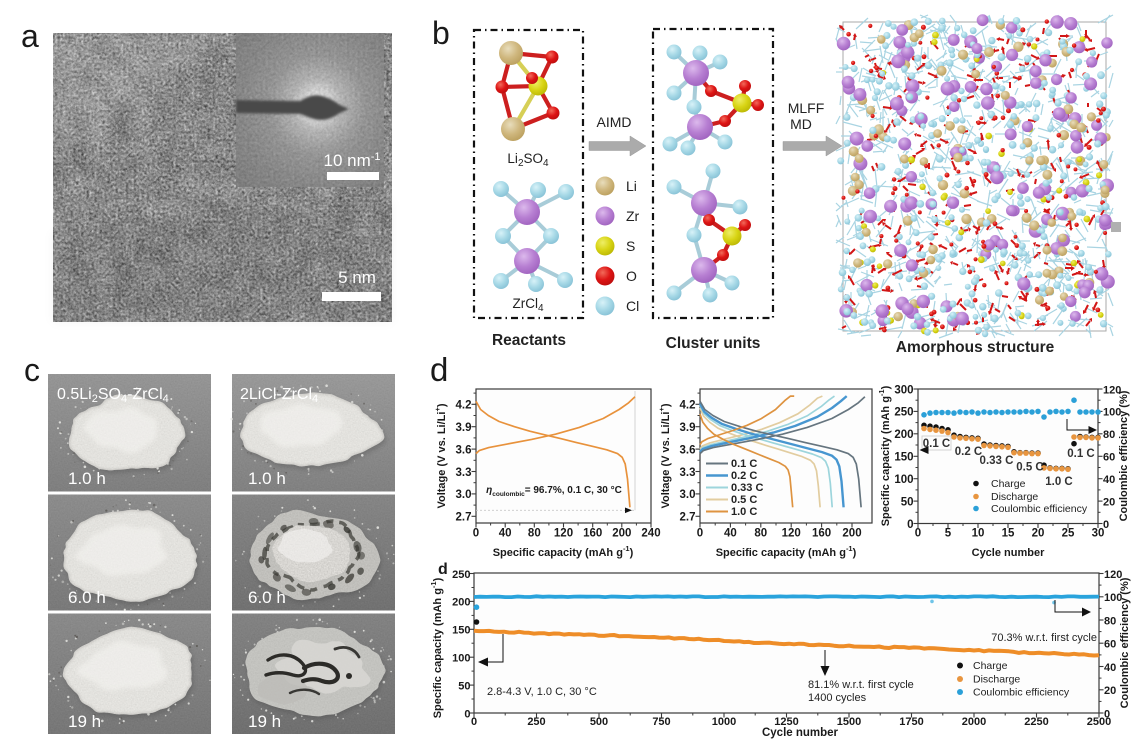  What do you see at coordinates (441, 33) in the screenshot?
I see `svg-text: b` at bounding box center [441, 33].